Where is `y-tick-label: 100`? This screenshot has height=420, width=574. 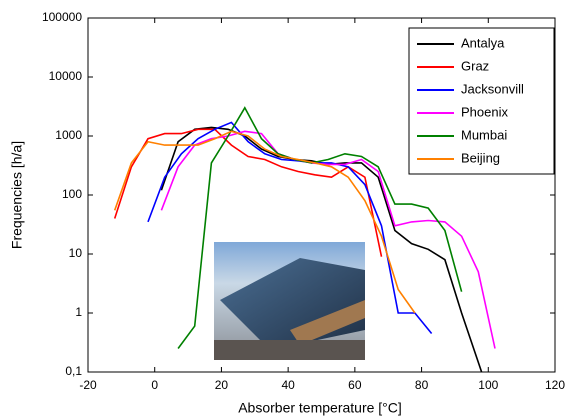 y-tick-label: 100 is located at coordinates (72, 194).